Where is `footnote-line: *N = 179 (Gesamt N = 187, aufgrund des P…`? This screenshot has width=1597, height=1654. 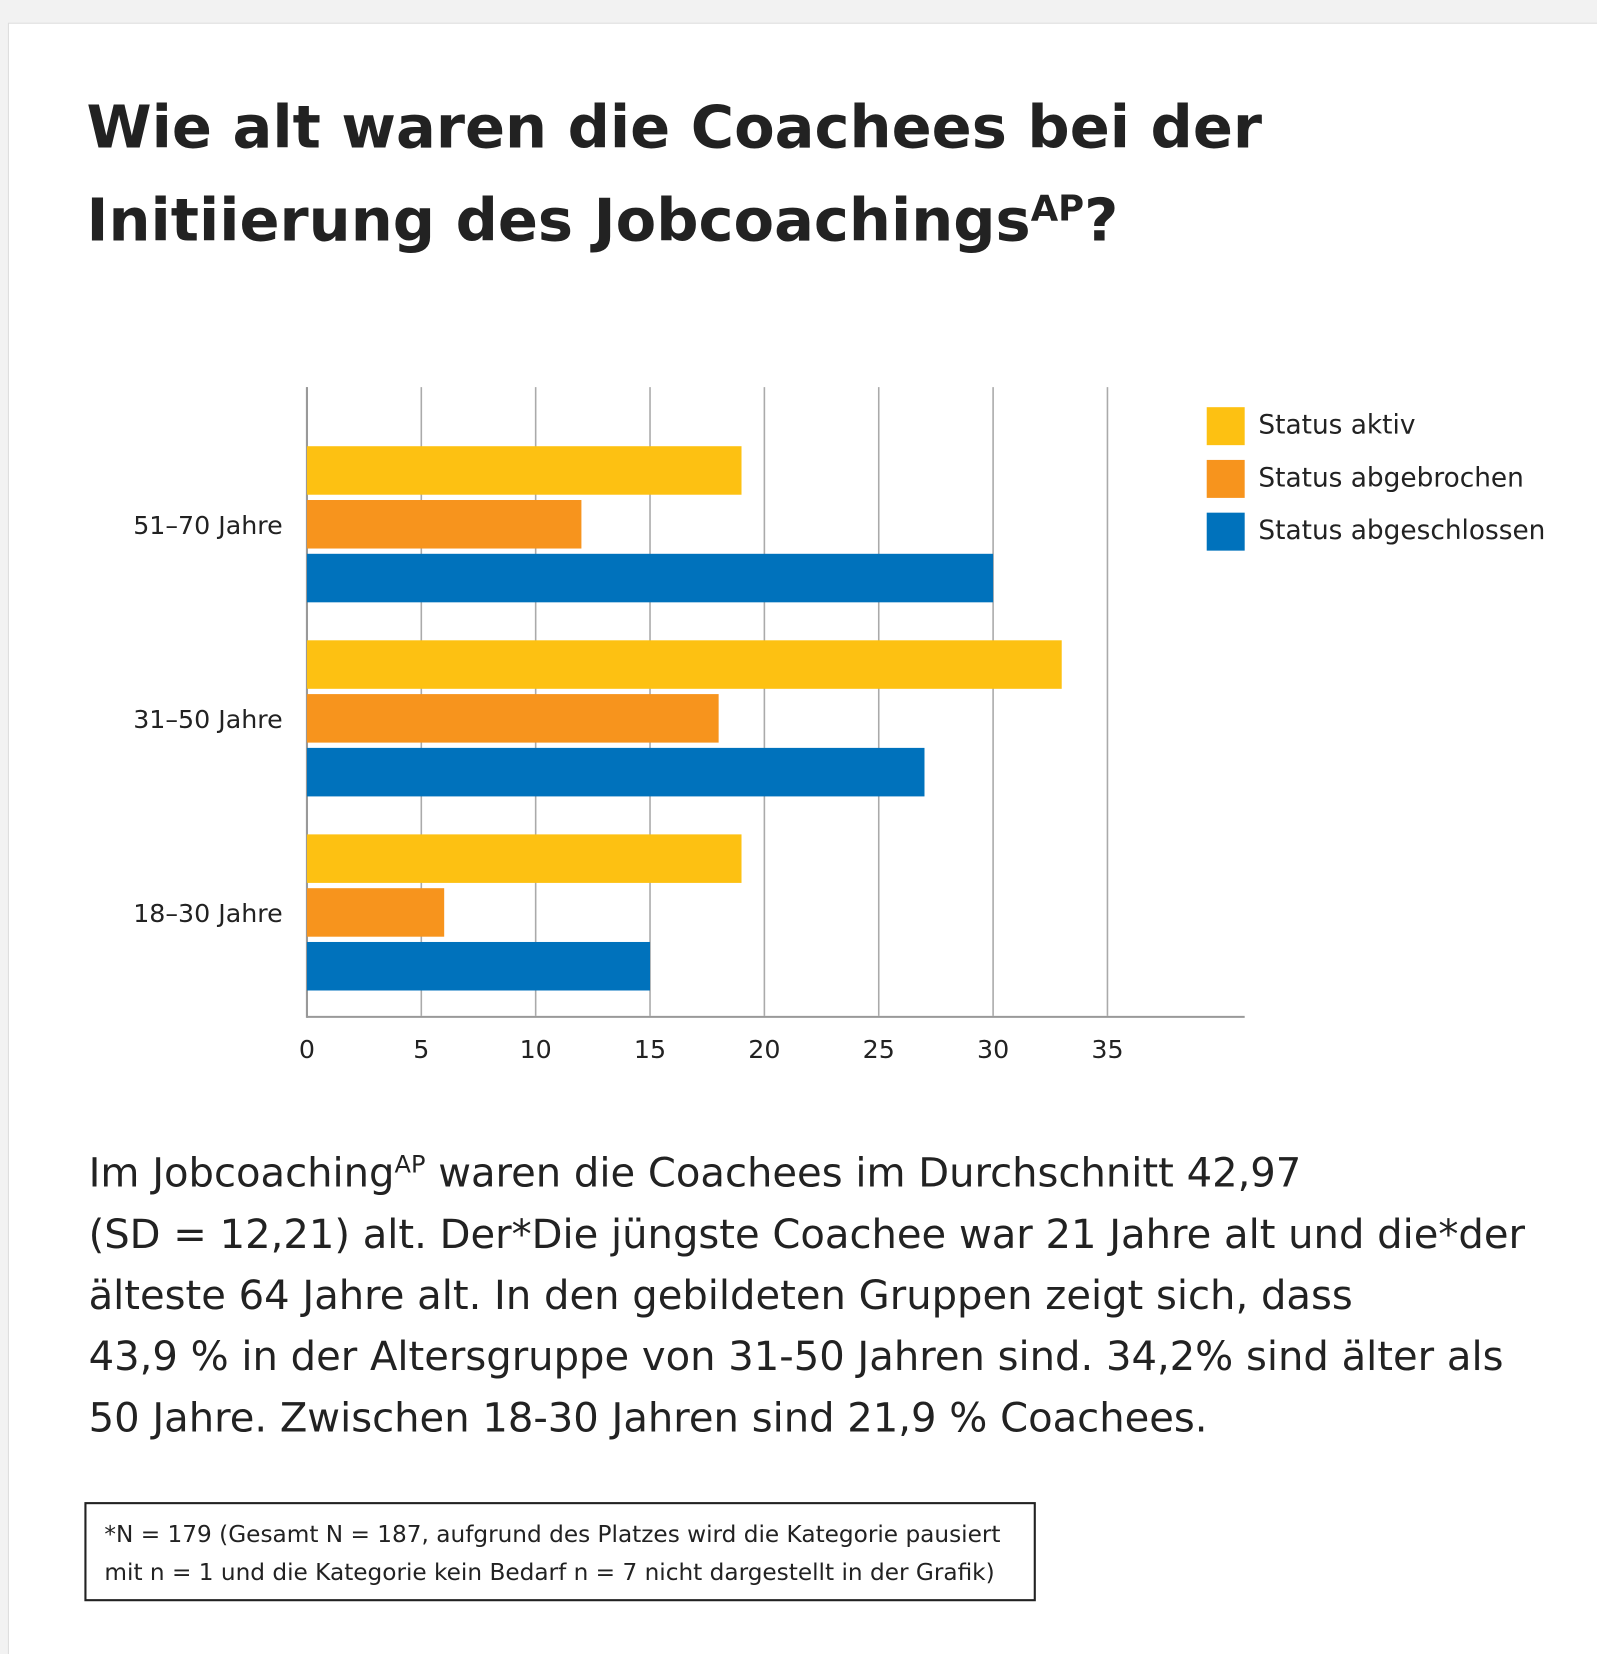
footnote-line: *N = 179 (Gesamt N = 187, aufgrund des P… is located at coordinates (552, 1534).